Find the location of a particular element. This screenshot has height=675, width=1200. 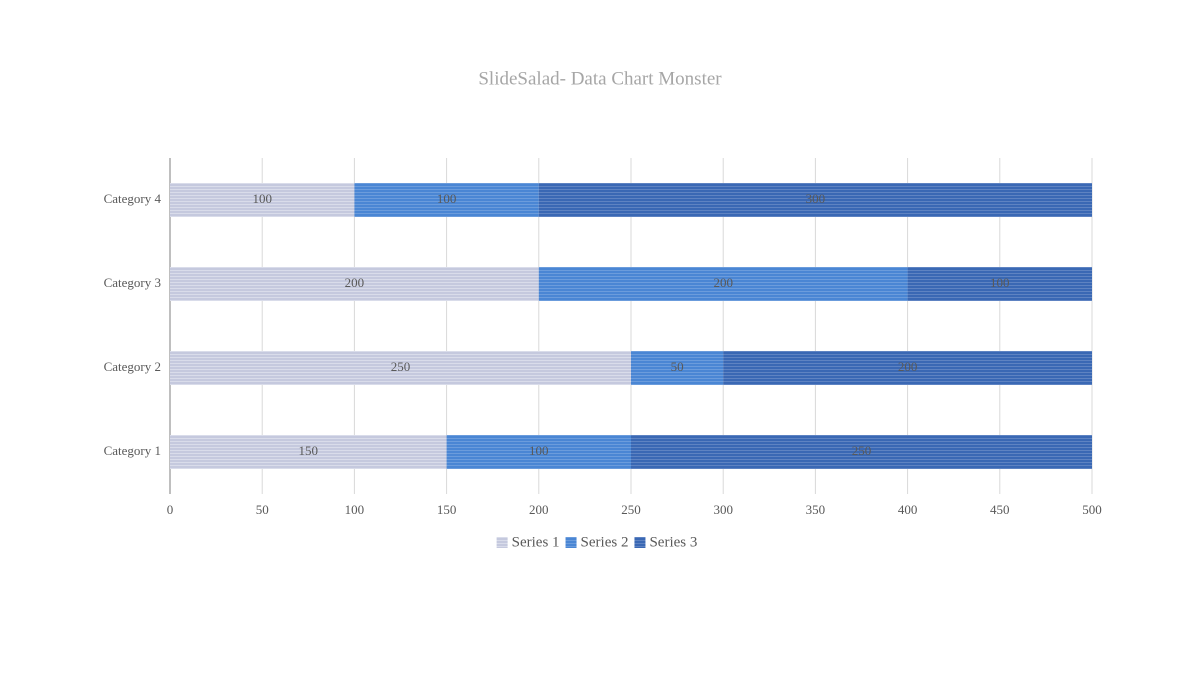

data-label: 300 is located at coordinates (816, 198).